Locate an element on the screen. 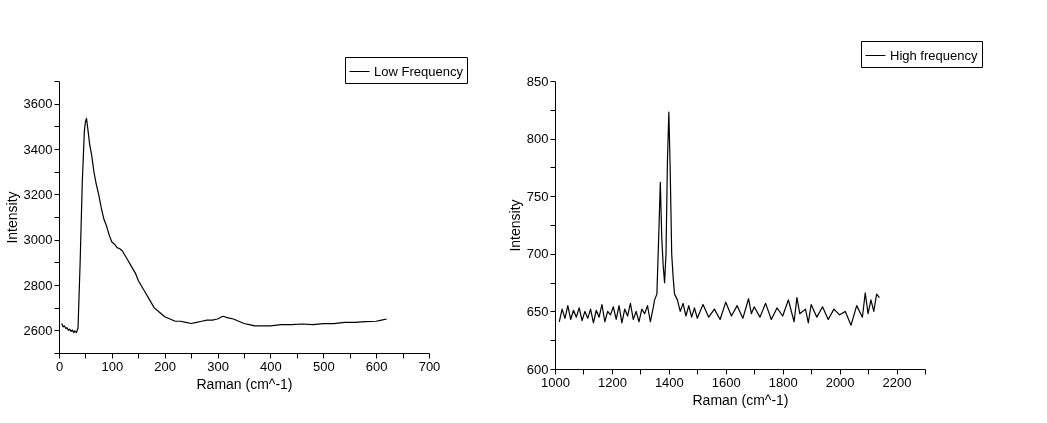 The width and height of the screenshot is (1047, 423). x-tick-label: 1000 is located at coordinates (555, 382).